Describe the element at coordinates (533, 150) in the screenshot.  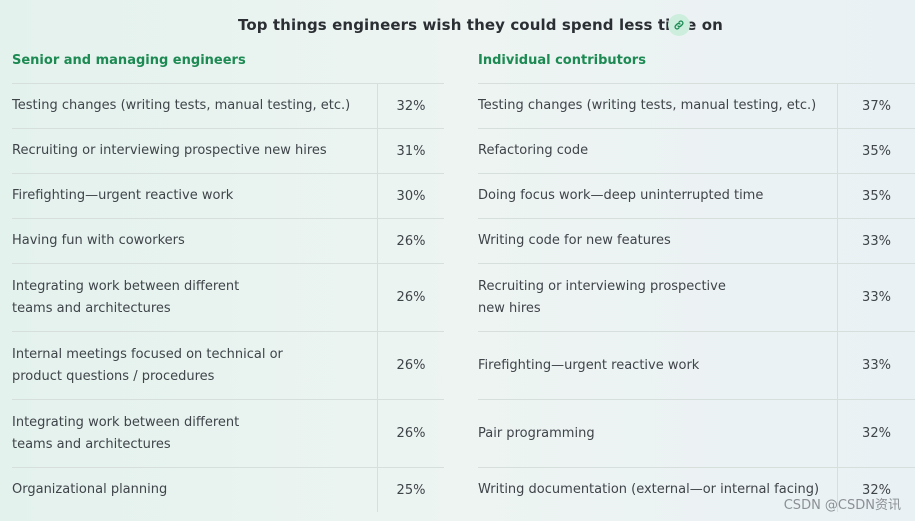
I see `row-label: Refactoring code` at that location.